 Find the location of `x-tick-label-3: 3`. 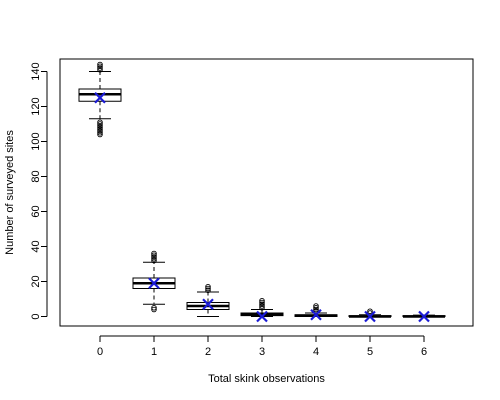

x-tick-label-3: 3 is located at coordinates (262, 352).